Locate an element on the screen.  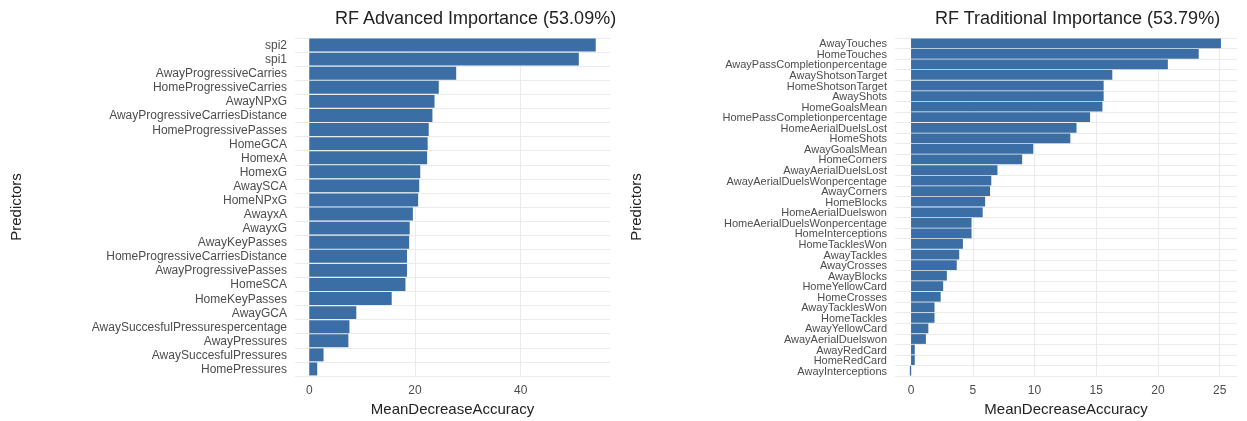
y-tick-label: HomeSCA is located at coordinates (258, 284).